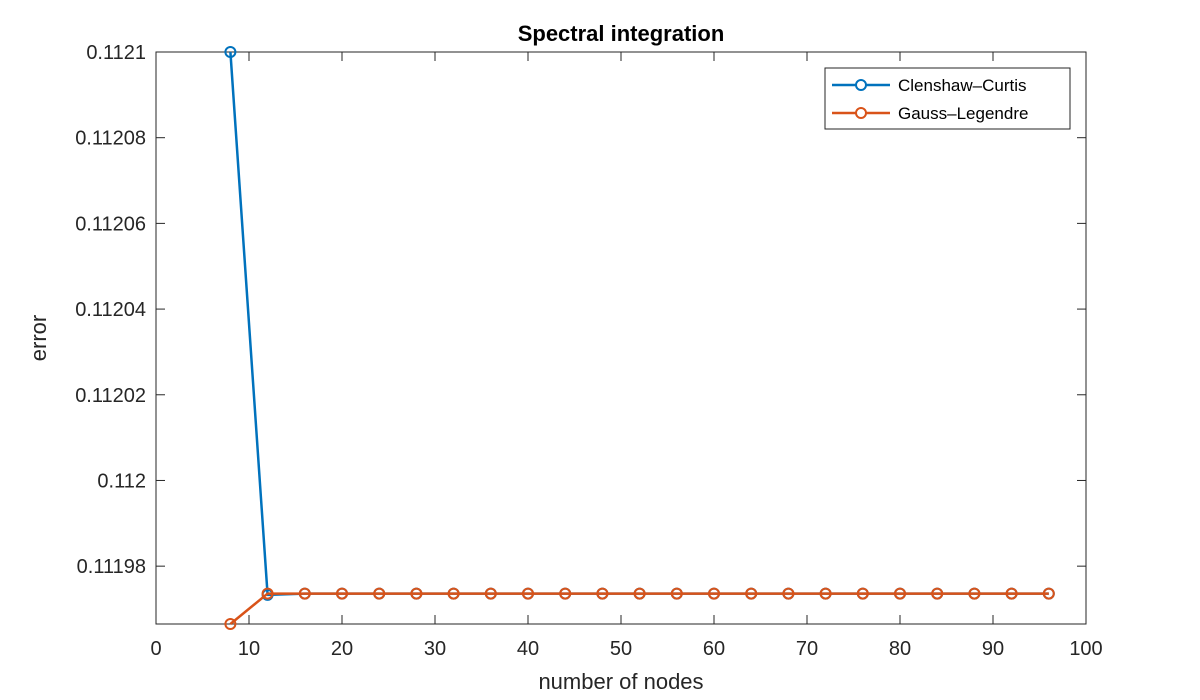 This screenshot has width=1200, height=700. I want to click on y-tick-label: 0.1121, so click(116, 53).